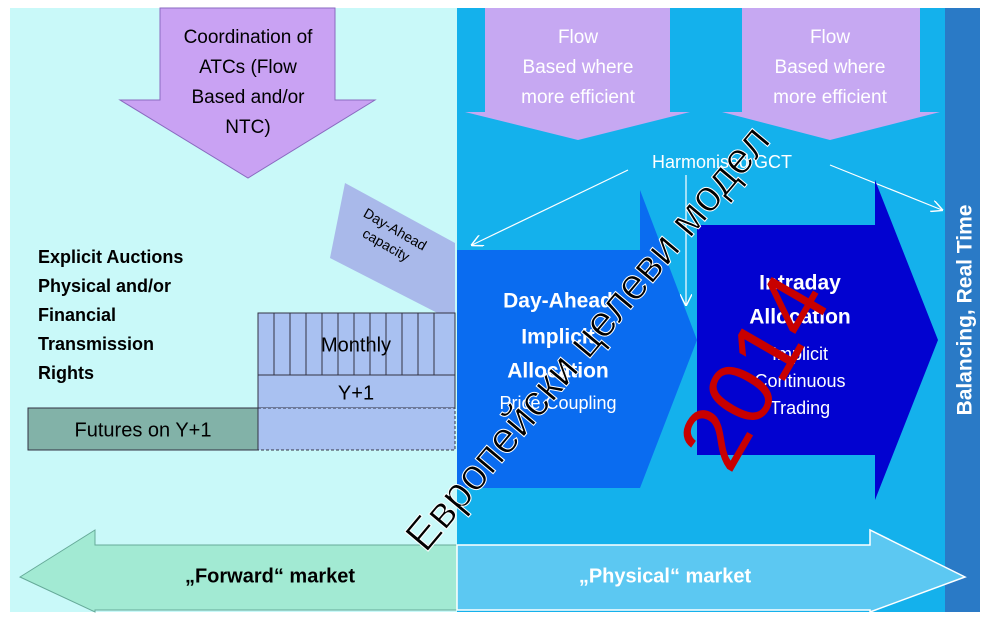  I want to click on forward-arrow, so click(238, 571).